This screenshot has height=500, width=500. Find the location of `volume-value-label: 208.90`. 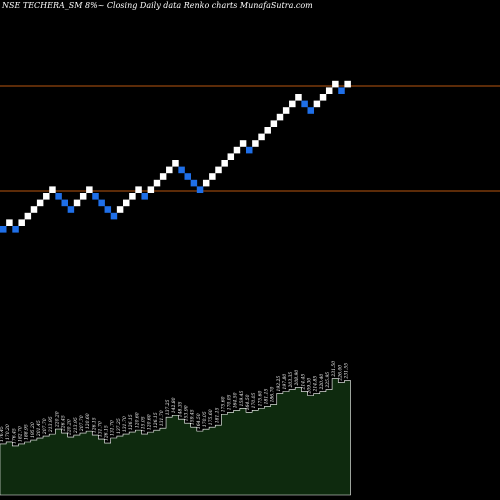

volume-value-label: 208.90 is located at coordinates (297, 378).